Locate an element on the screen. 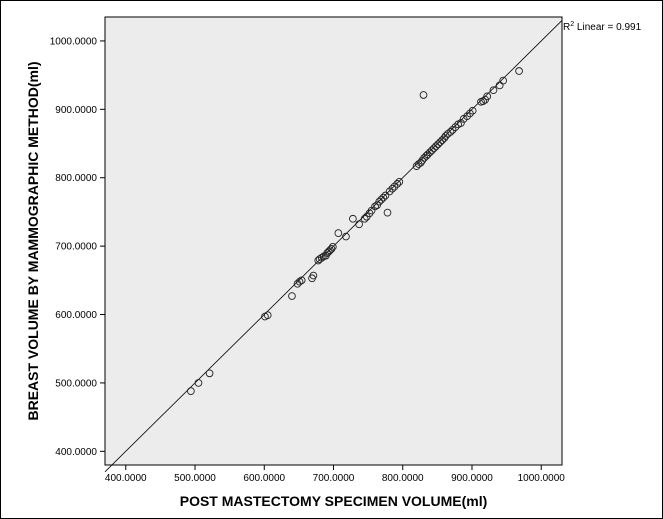  y-tick-label: 400.0000 is located at coordinates (76, 452).